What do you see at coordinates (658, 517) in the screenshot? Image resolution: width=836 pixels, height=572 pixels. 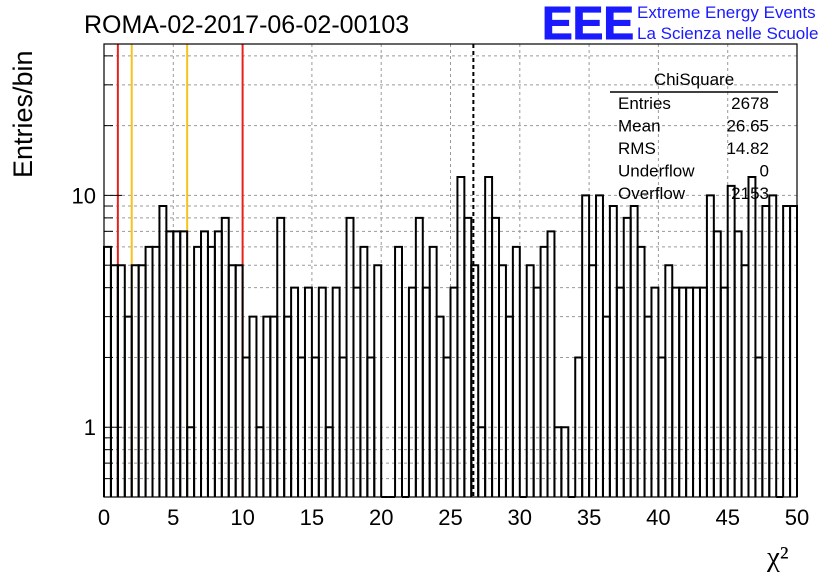 I see `x-tick-label: 40` at bounding box center [658, 517].